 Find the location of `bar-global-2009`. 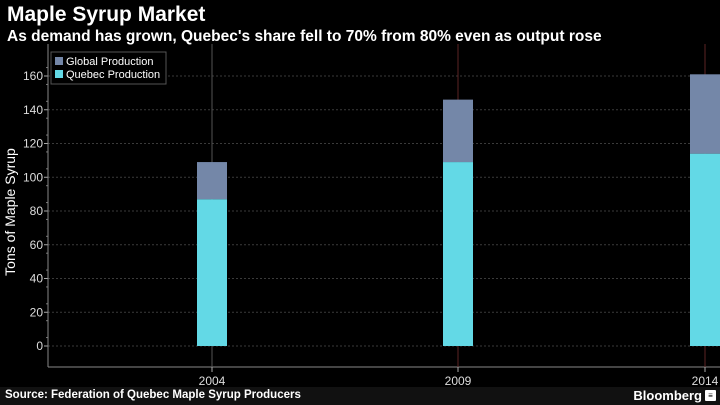

bar-global-2009 is located at coordinates (458, 131).